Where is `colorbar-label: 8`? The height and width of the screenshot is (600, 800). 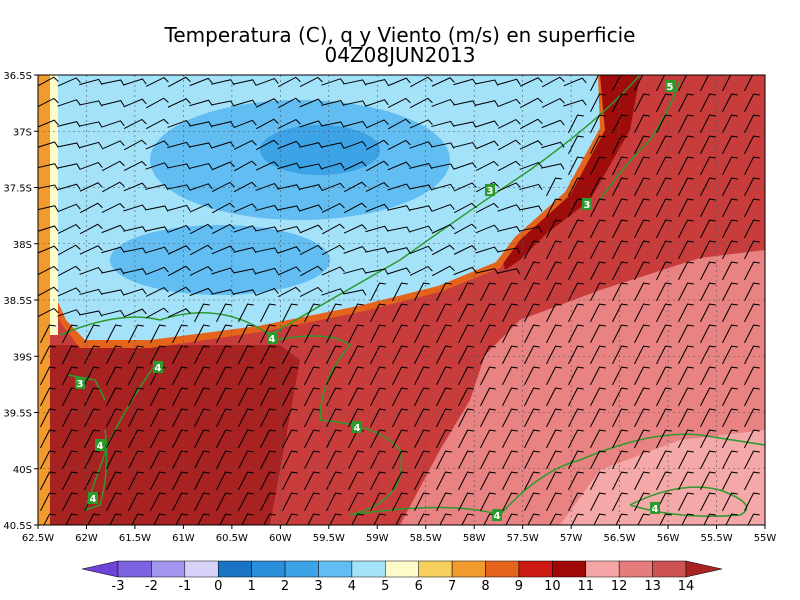
colorbar-label: 8 is located at coordinates (485, 586).